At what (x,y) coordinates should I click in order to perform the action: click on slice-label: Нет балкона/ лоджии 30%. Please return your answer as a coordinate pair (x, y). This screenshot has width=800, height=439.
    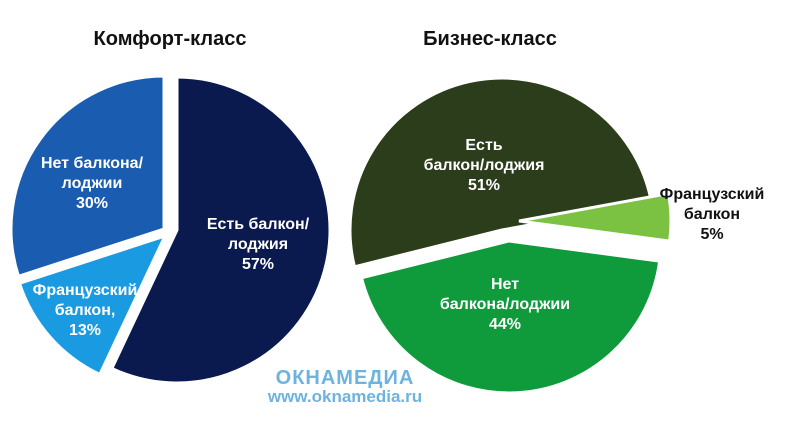
    Looking at the image, I should click on (92, 184).